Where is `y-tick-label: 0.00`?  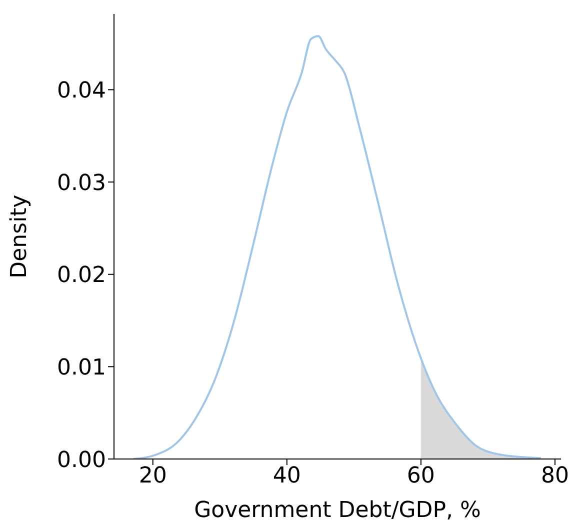 y-tick-label: 0.00 is located at coordinates (81, 460).